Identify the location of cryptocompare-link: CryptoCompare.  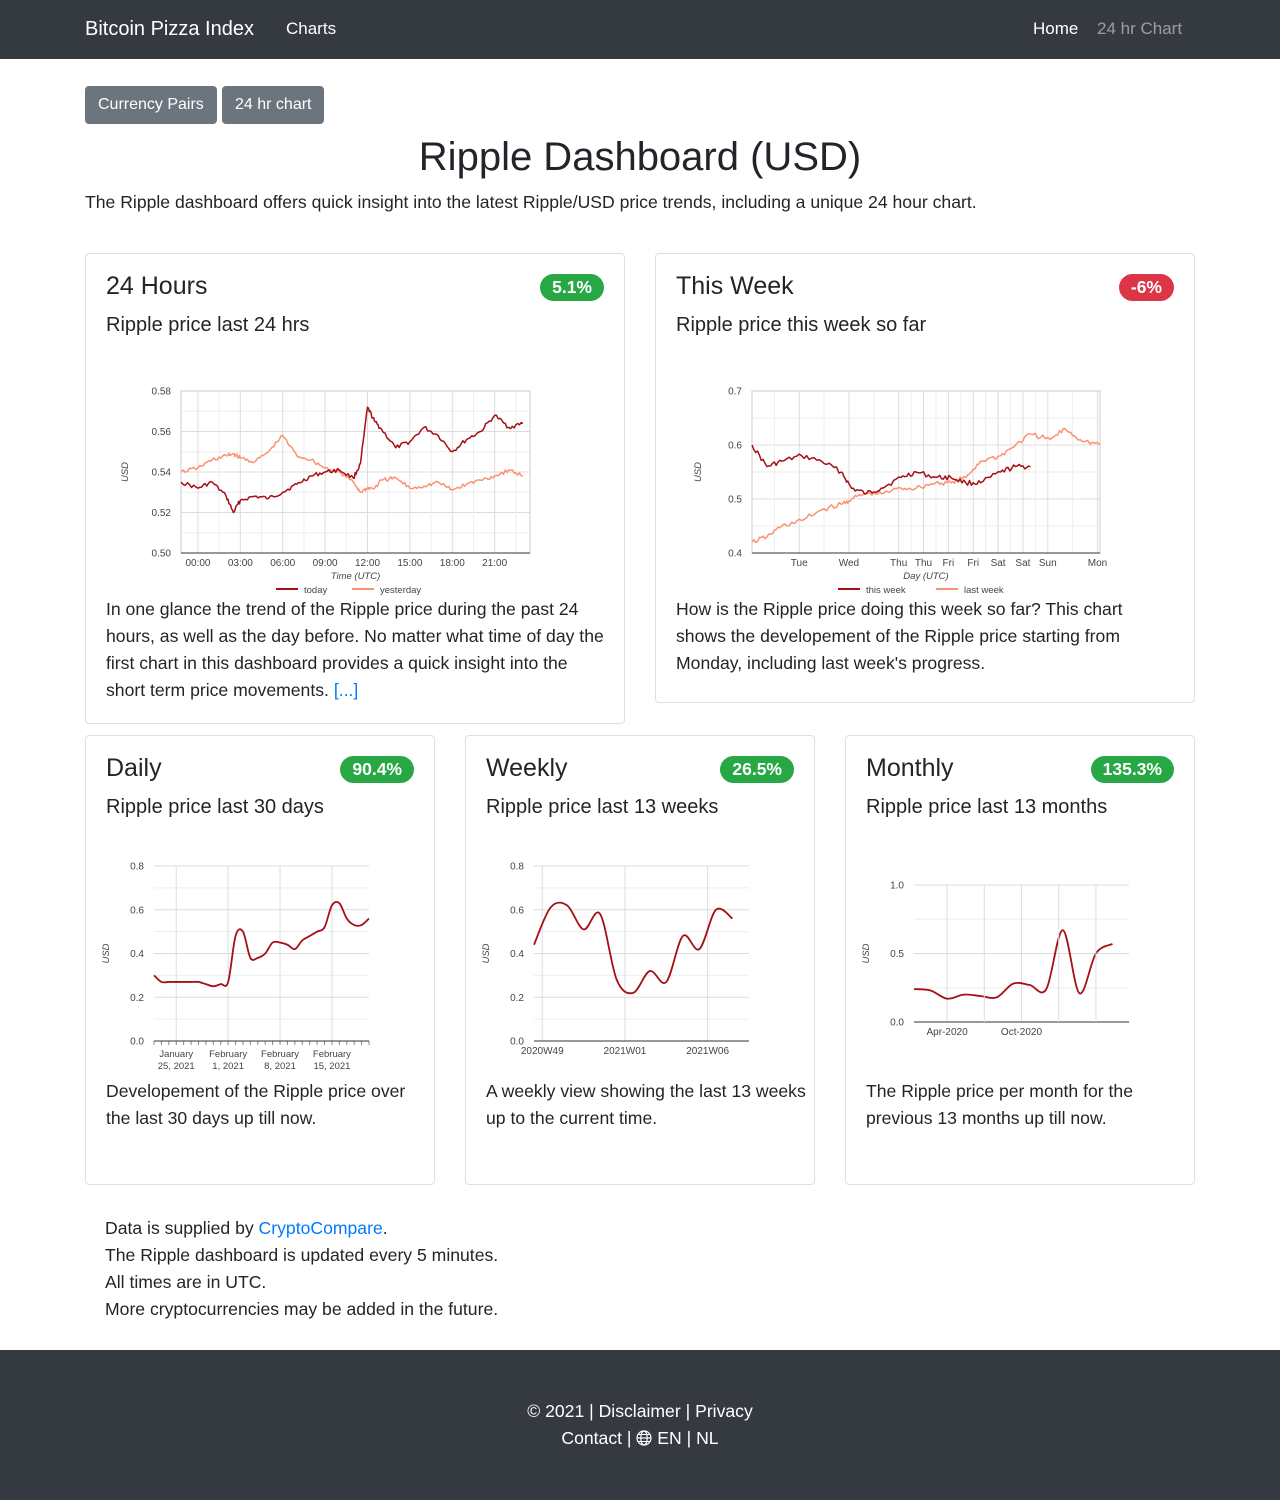
(320, 1228).